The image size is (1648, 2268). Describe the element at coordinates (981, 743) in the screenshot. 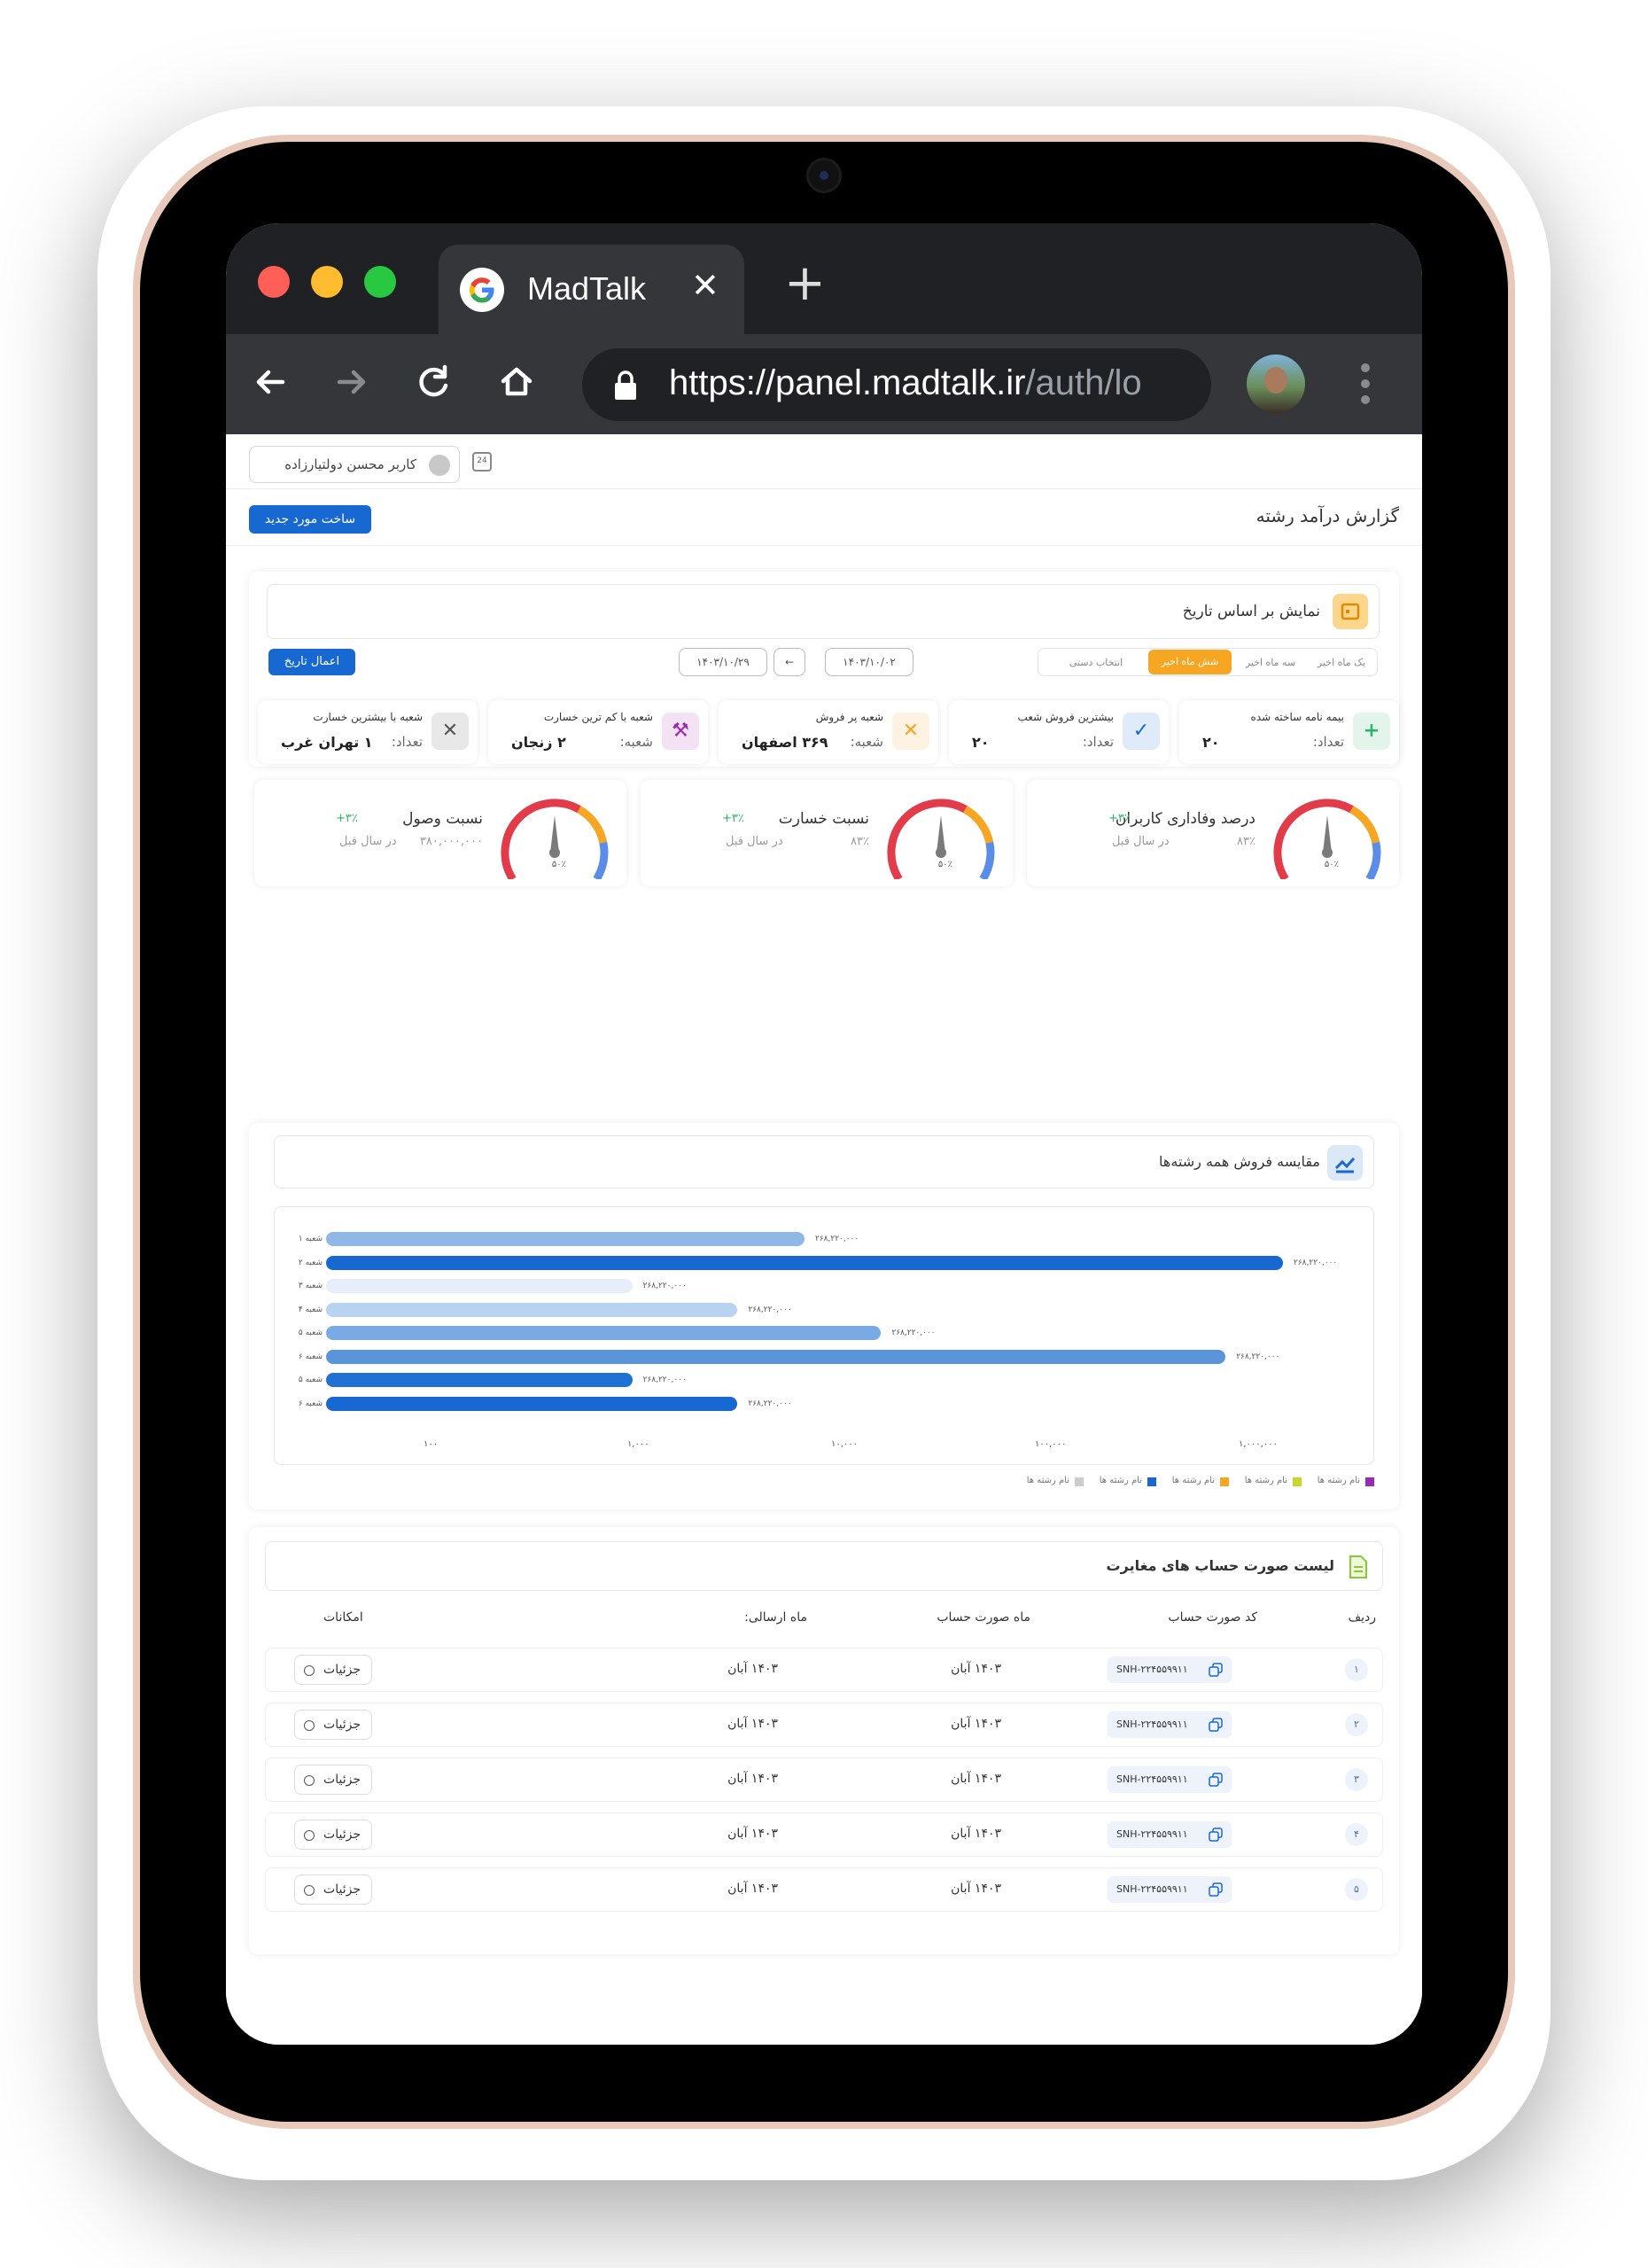

I see `stat-value: ۲۰` at that location.